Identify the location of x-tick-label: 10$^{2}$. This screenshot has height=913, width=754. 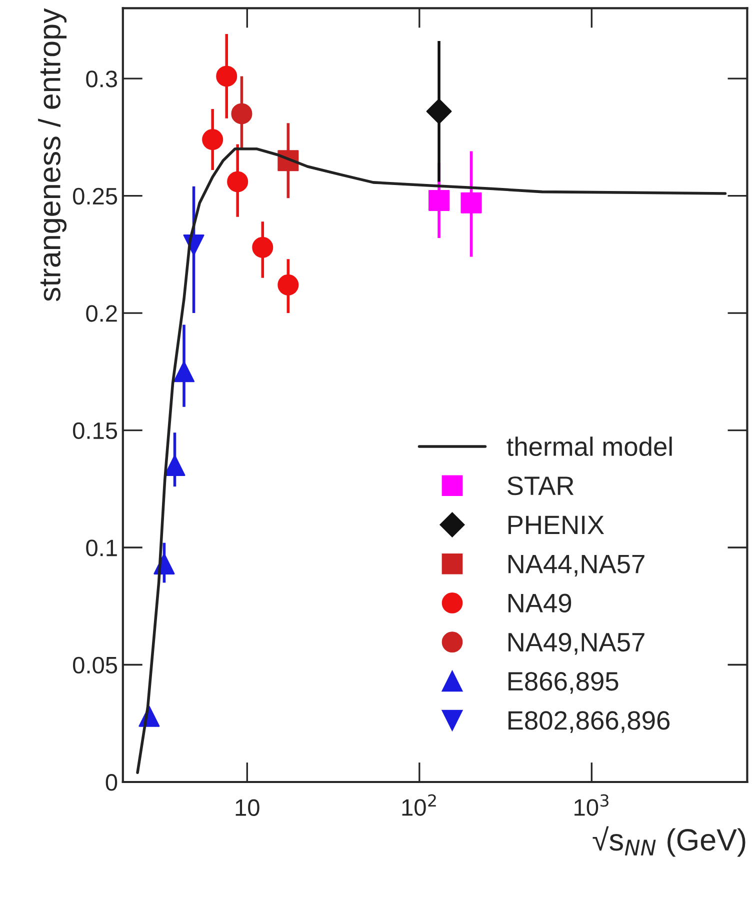
(419, 805).